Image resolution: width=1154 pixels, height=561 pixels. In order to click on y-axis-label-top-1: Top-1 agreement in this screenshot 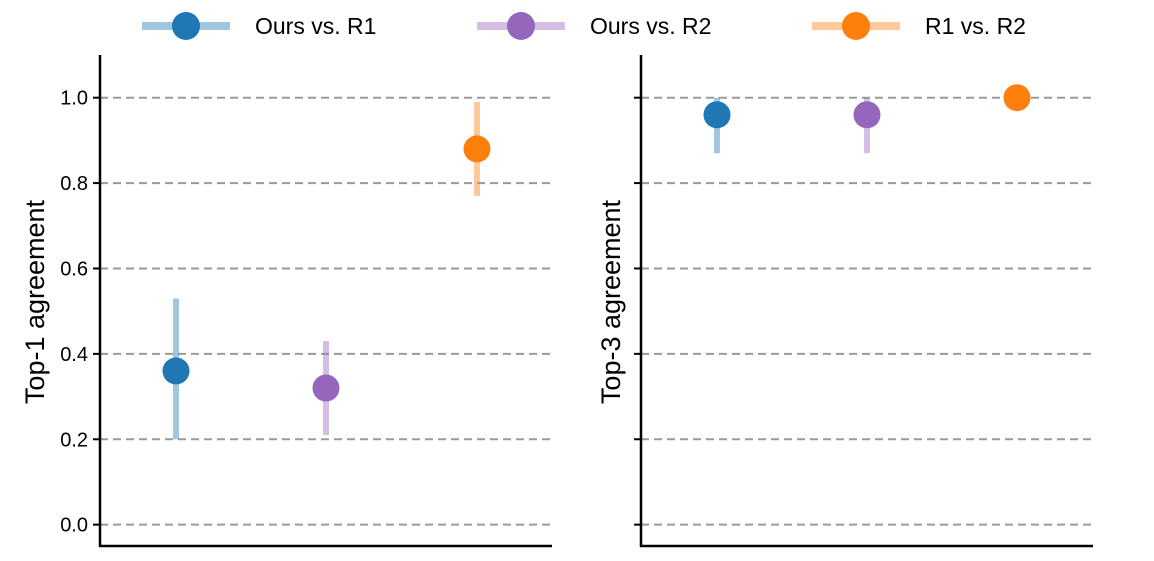, I will do `click(35, 301)`.